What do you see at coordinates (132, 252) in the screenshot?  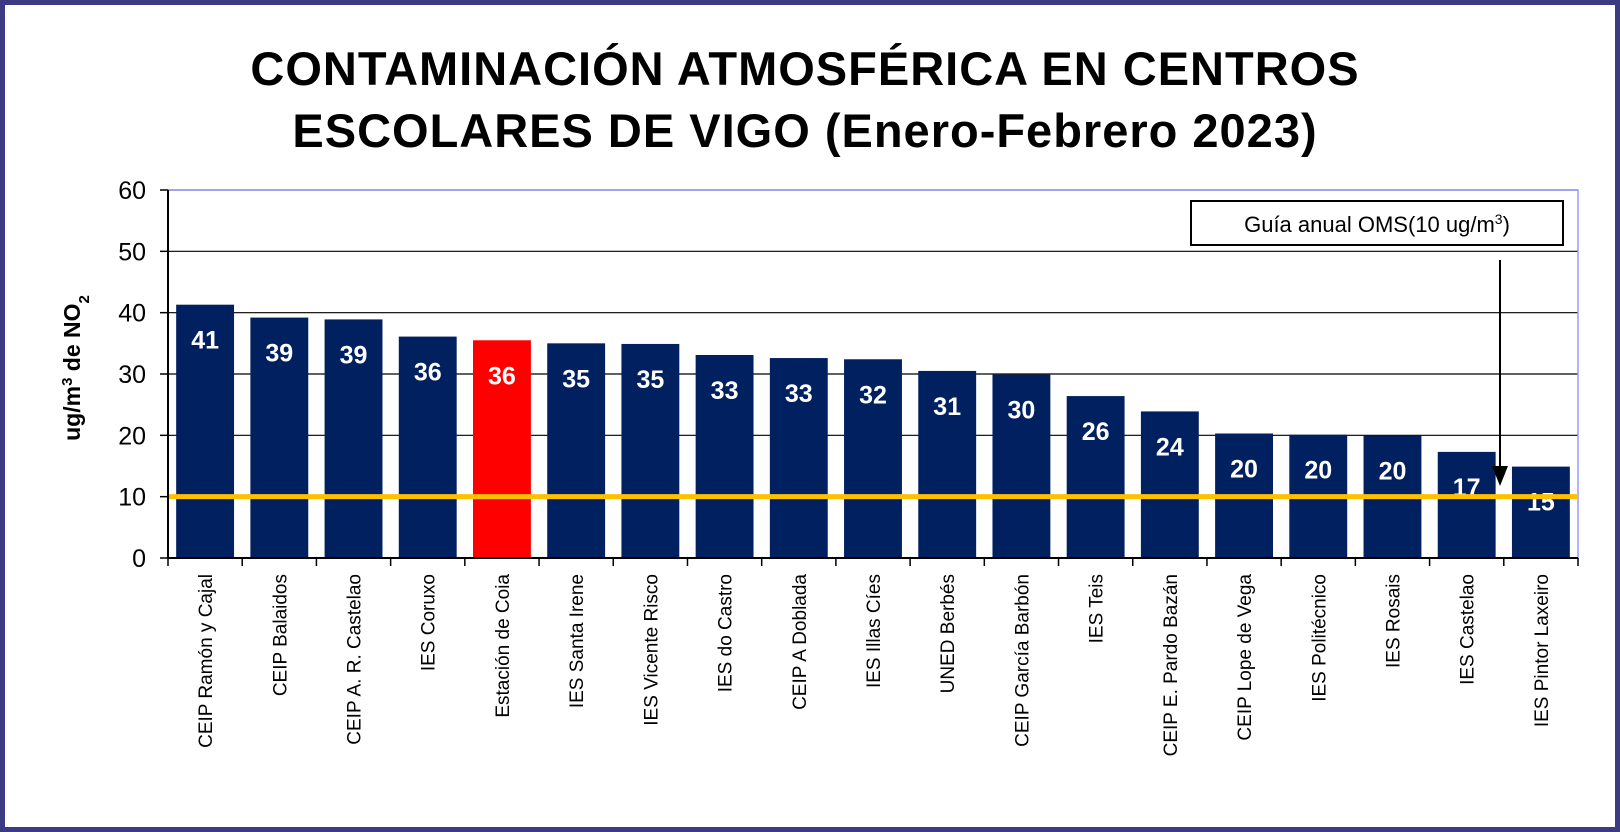 I see `y-tick-label-50: 50` at bounding box center [132, 252].